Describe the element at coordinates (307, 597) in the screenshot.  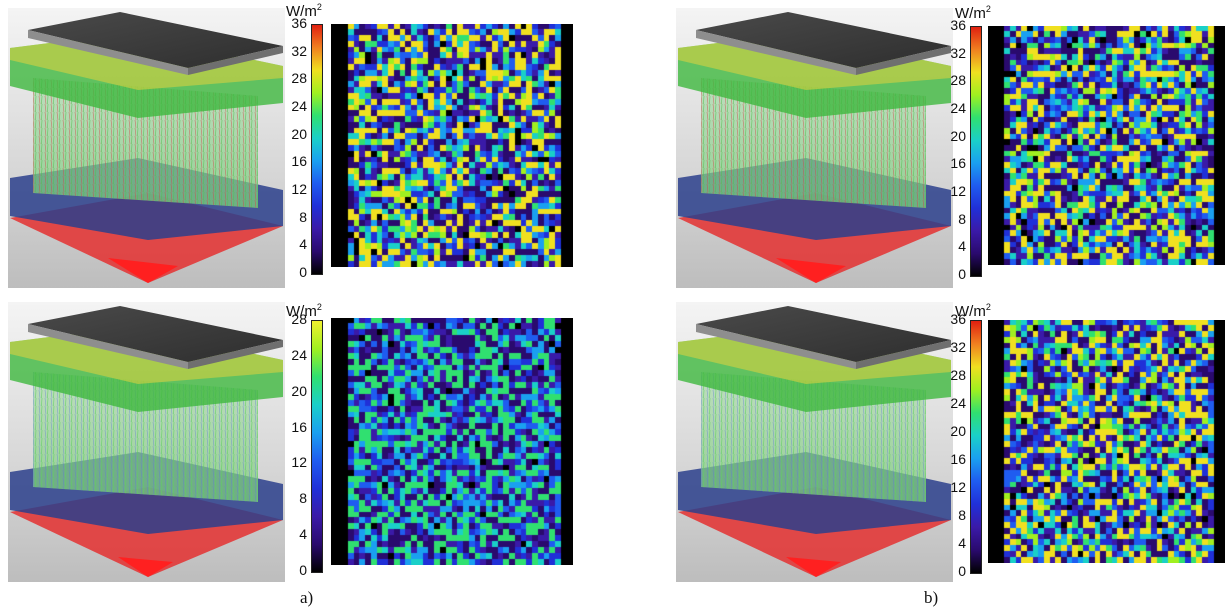
I see `subfigure-label-a: a)` at that location.